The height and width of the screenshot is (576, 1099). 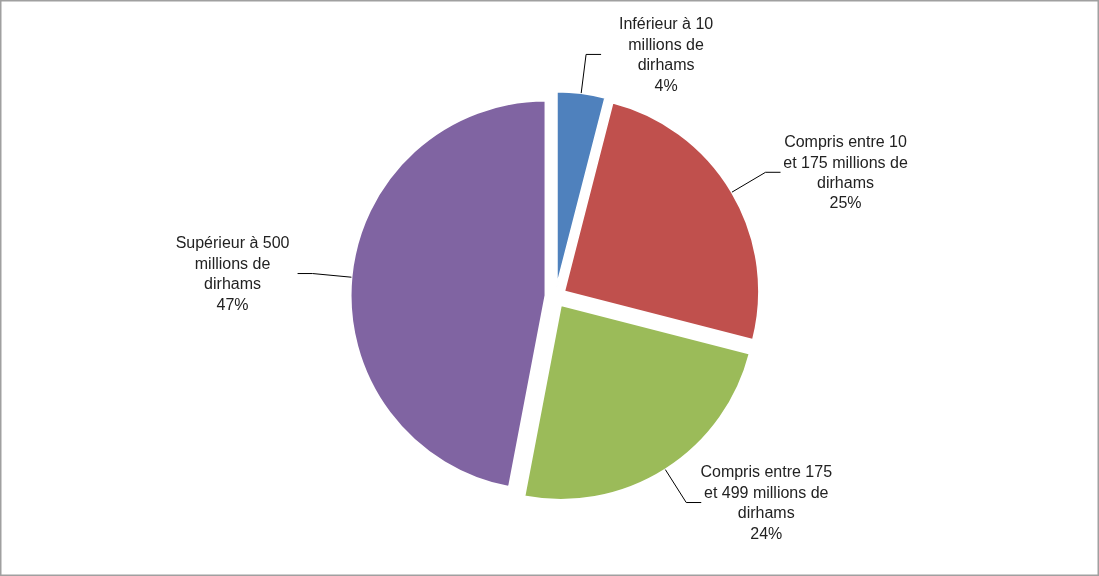 I want to click on slice-label: Compris entre 10 et 175 millions de dirhams, so click(x=845, y=162).